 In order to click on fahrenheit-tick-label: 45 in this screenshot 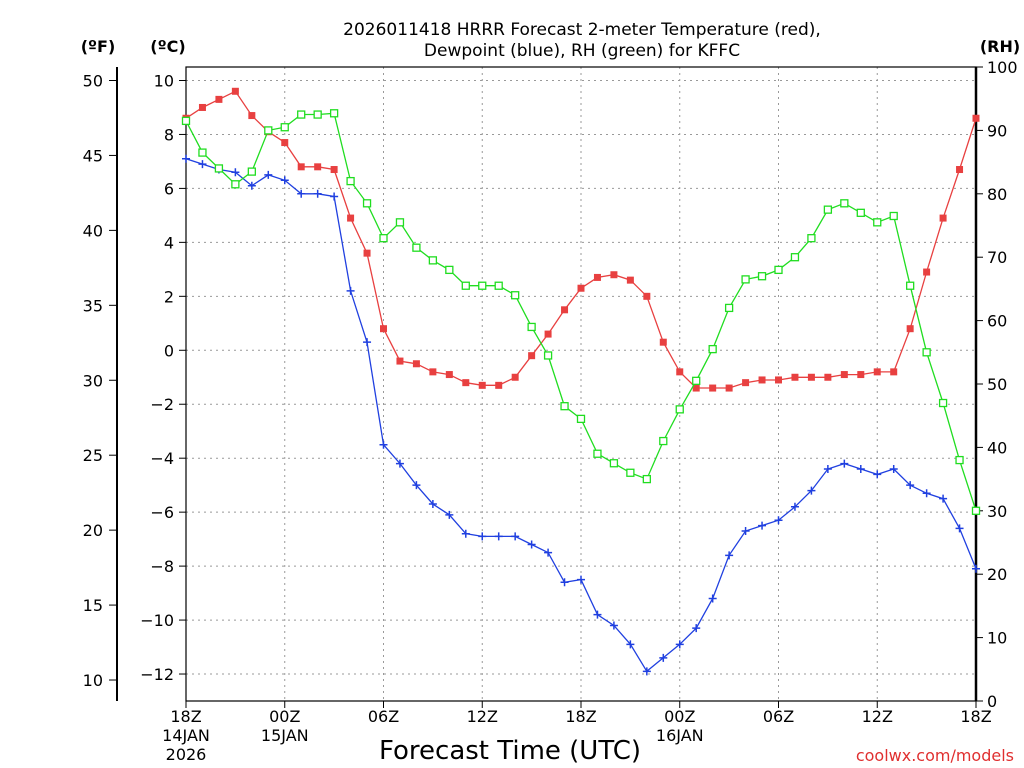, I will do `click(93, 155)`.